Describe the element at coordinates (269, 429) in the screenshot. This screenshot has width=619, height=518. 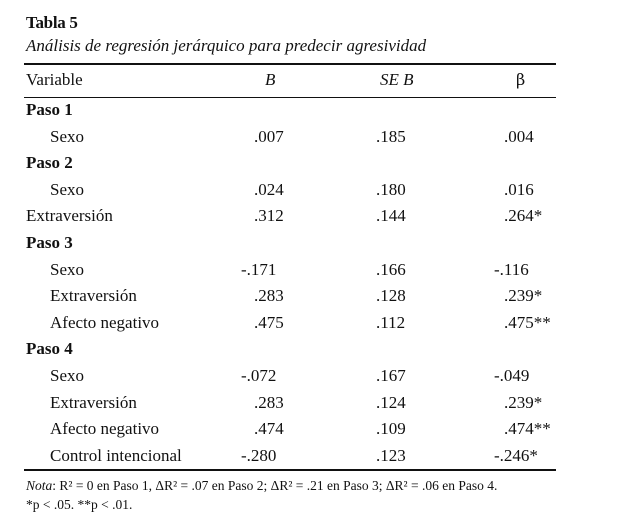
I see `b-cell: .474` at that location.